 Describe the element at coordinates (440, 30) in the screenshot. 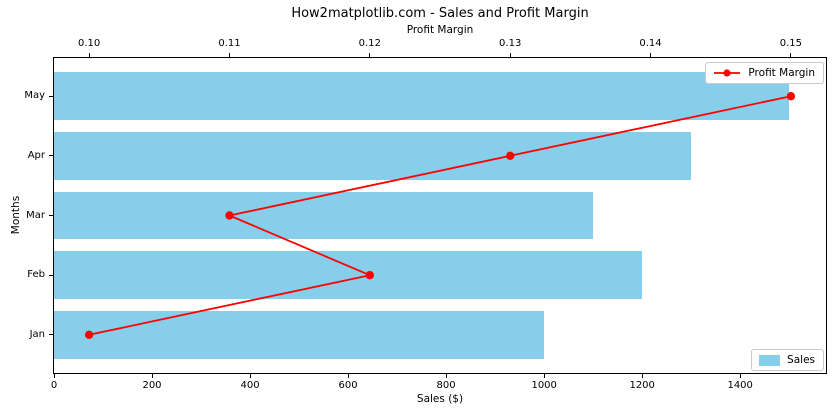

I see `top-x-axis-label: Profit Margin` at that location.